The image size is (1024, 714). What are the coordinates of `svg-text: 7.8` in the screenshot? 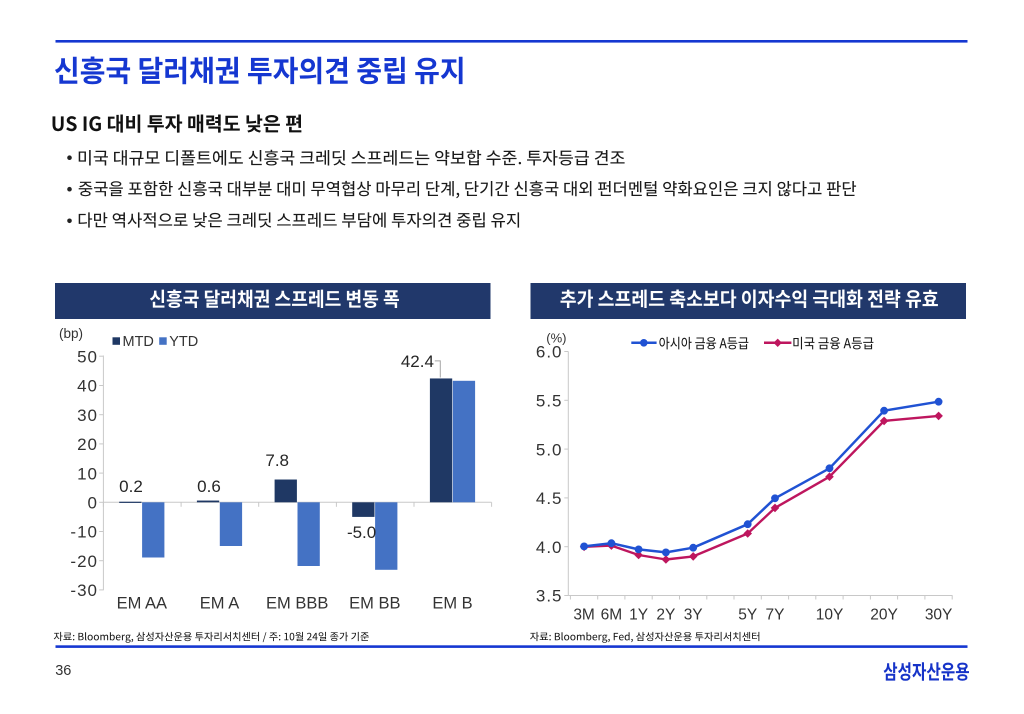 It's located at (277, 460).